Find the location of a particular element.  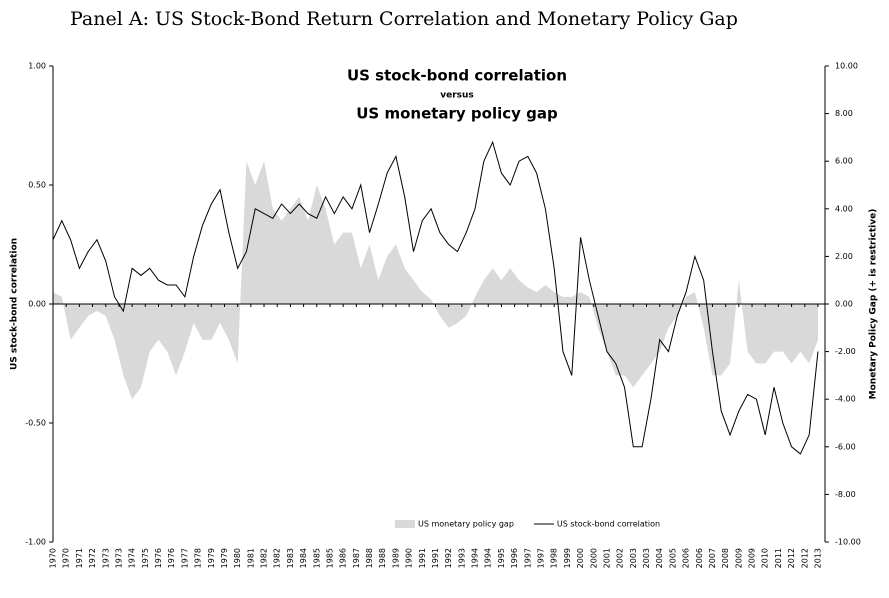

y-tick-label: 1.00 is located at coordinates (37, 66).